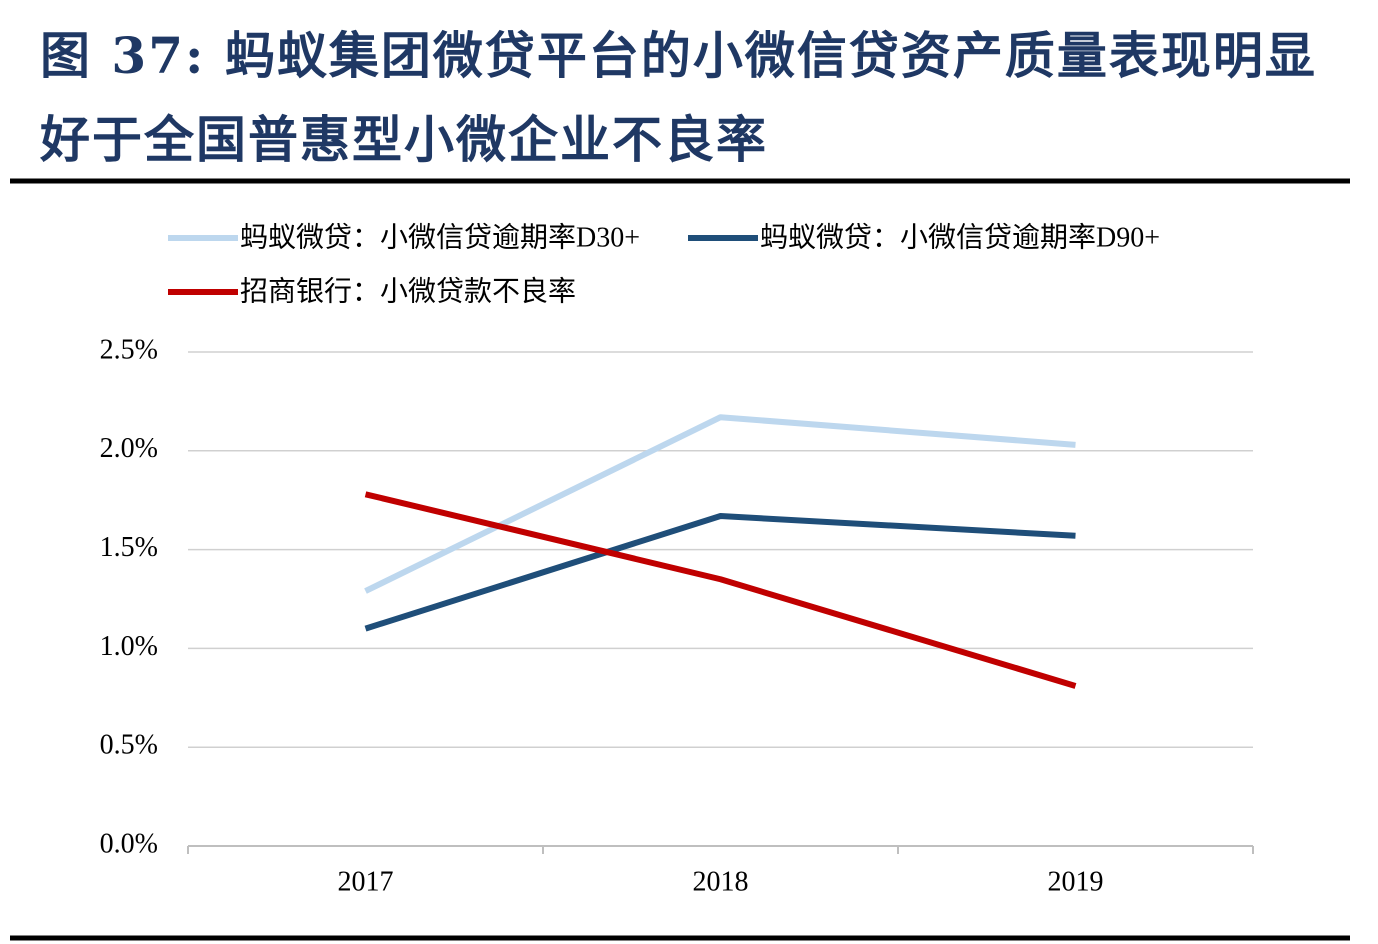  Describe the element at coordinates (408, 291) in the screenshot. I see `legend-label: 招商银行：小微贷款不良率` at that location.